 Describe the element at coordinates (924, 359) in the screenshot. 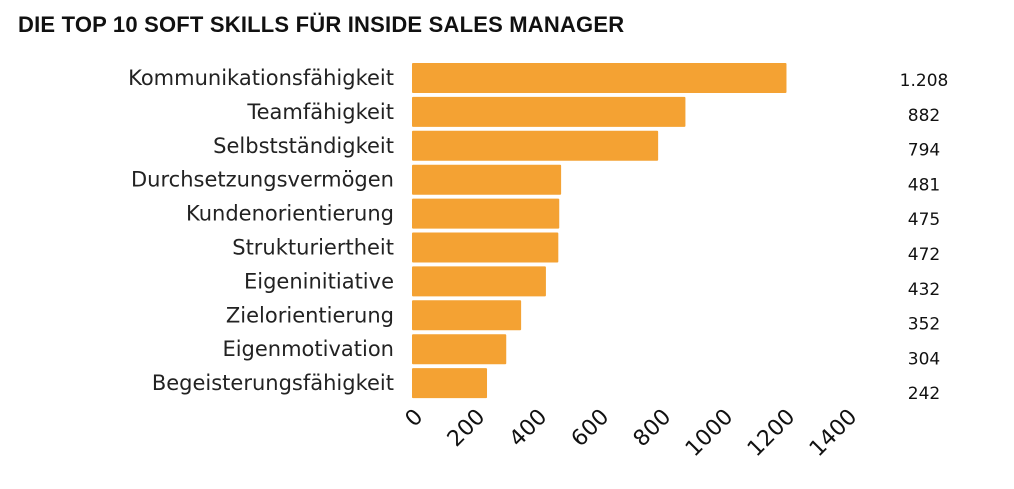

I see `value-label: 304` at that location.